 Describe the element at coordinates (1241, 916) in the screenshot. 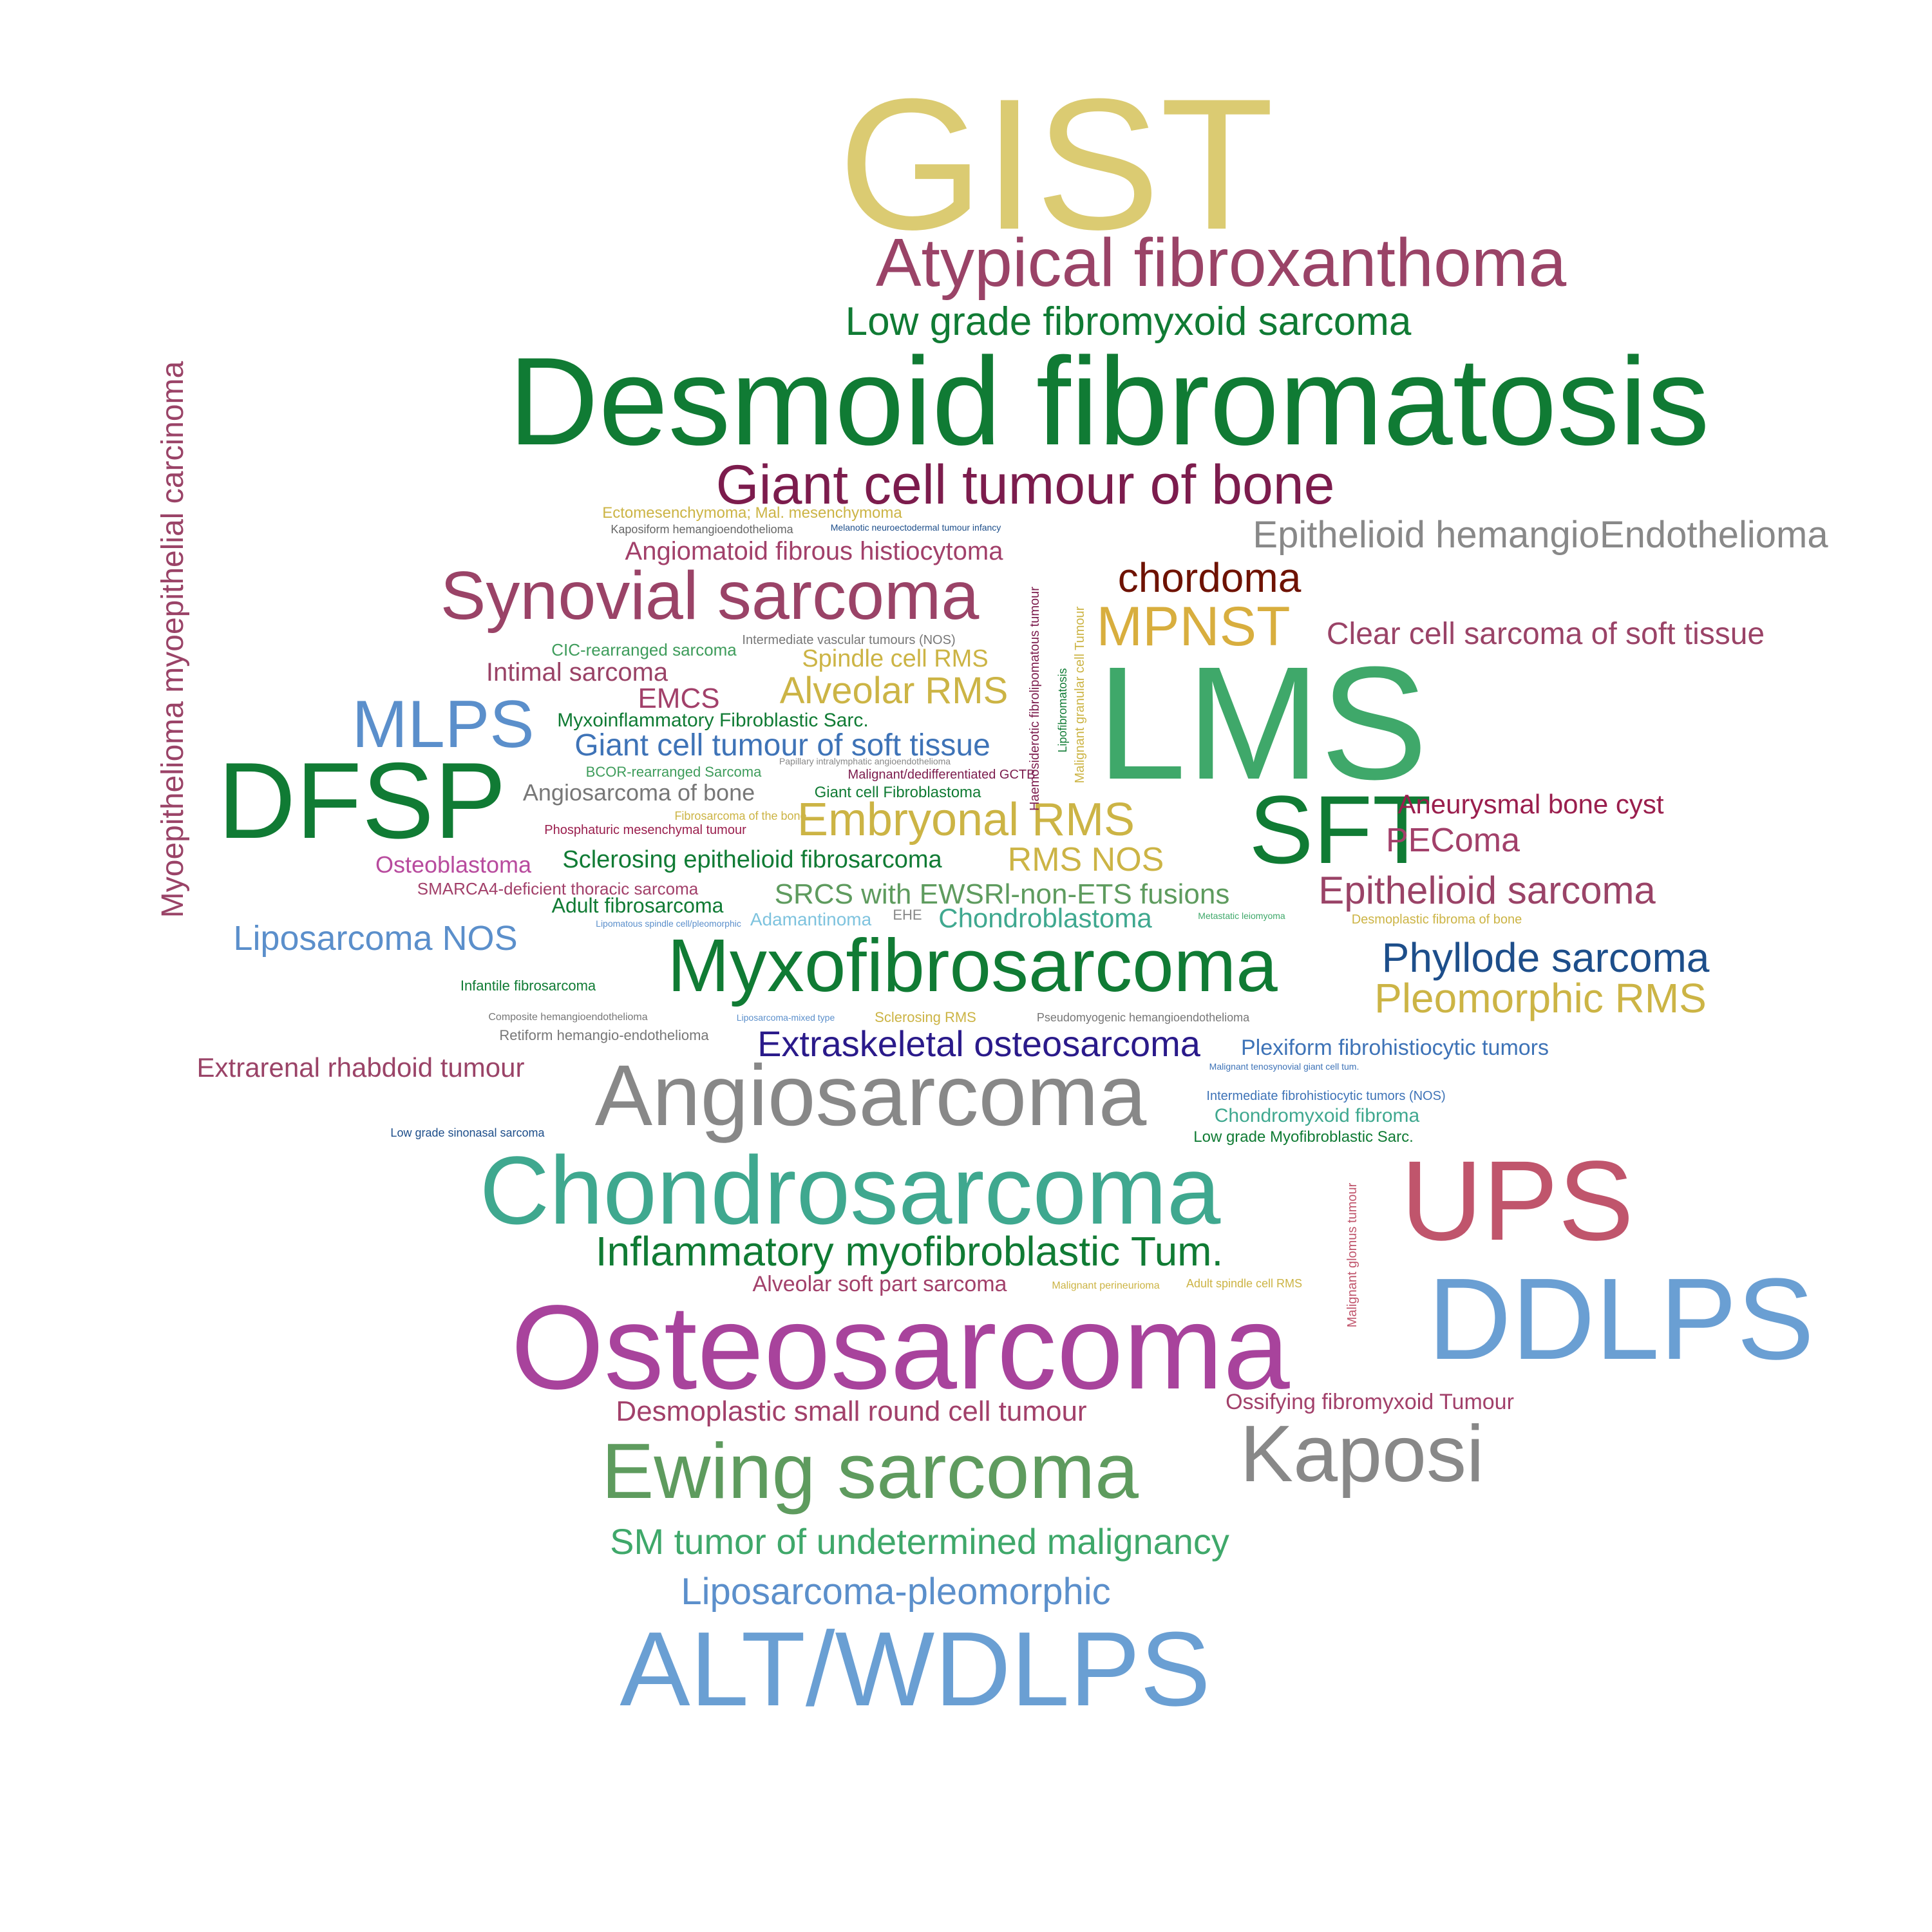

I see `word-metastatic-leiomyoma: Metastatic leiomyoma` at that location.